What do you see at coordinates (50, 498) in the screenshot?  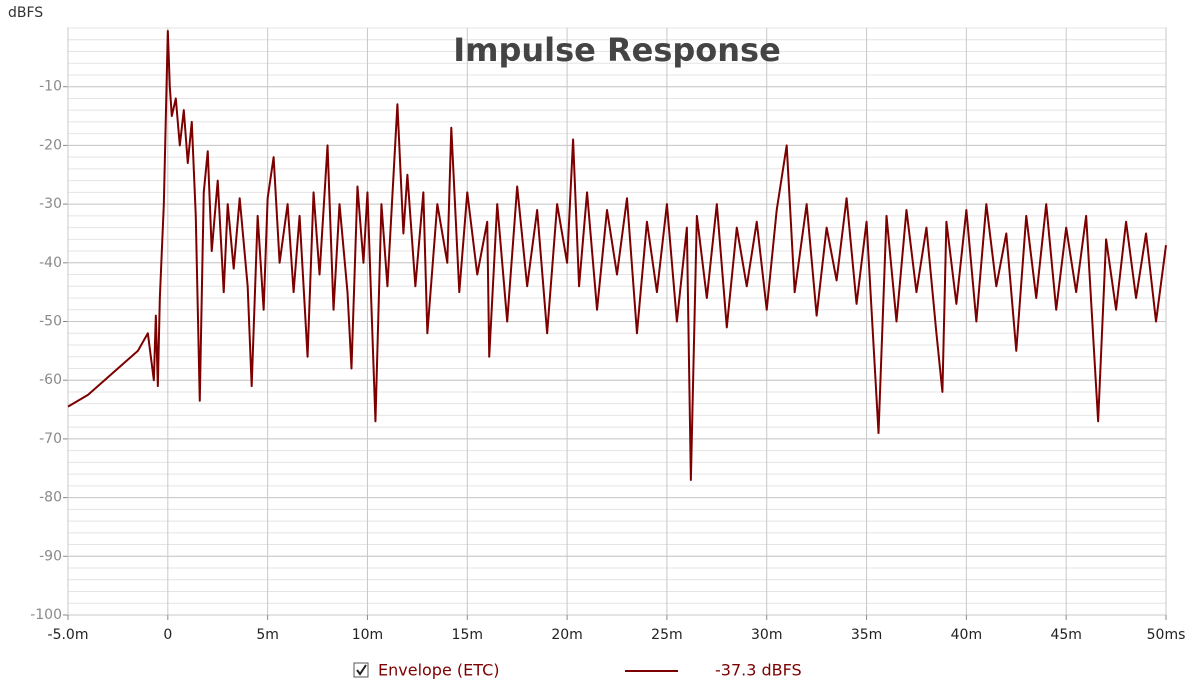 I see `y-tick-label: -80` at bounding box center [50, 498].